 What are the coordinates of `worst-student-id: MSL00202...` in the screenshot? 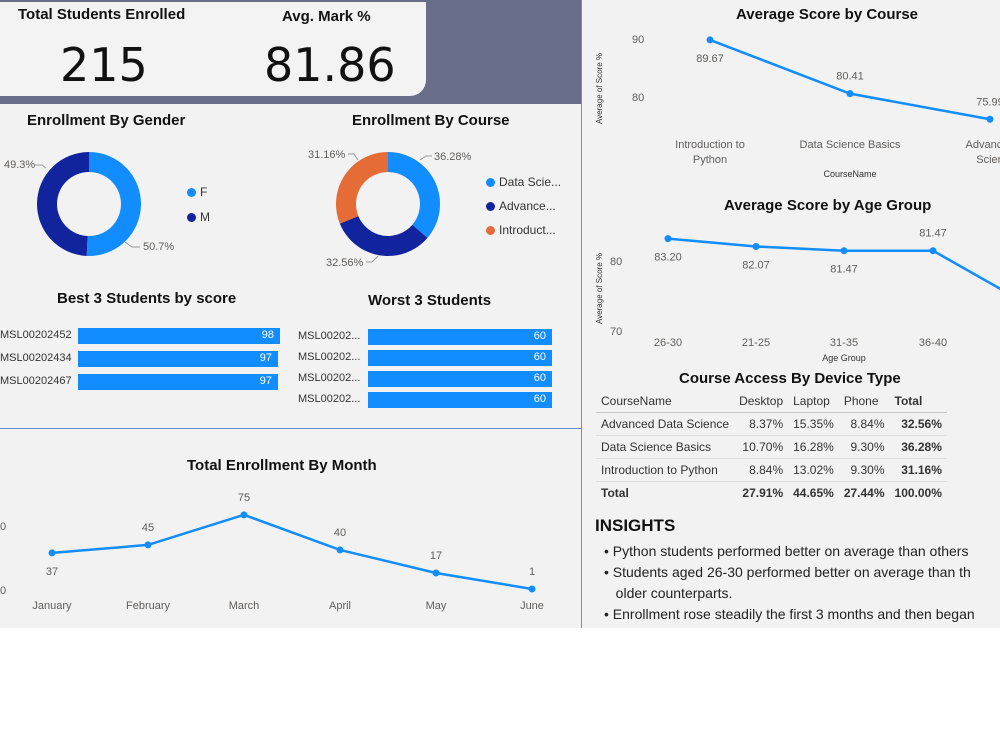 It's located at (329, 378).